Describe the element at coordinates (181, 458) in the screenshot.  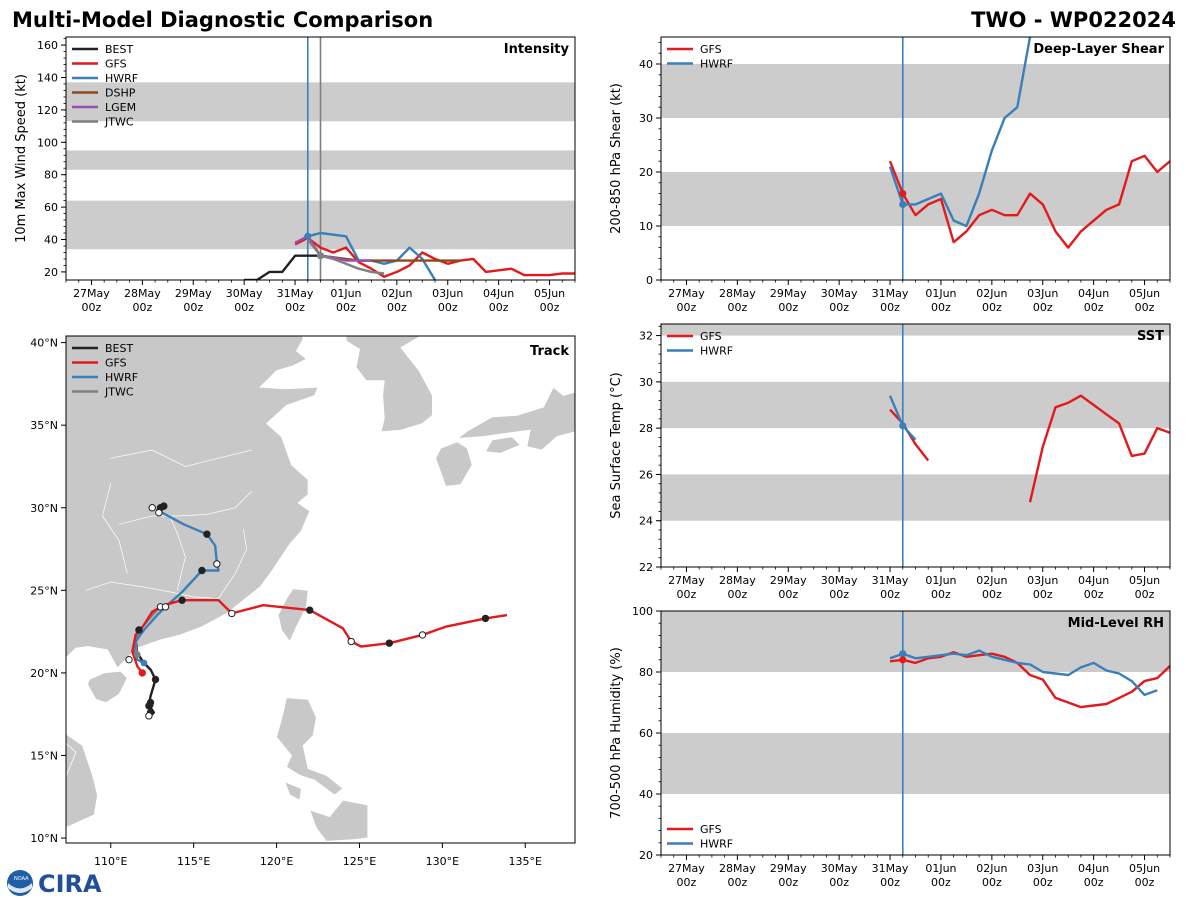
I see `province-border` at that location.